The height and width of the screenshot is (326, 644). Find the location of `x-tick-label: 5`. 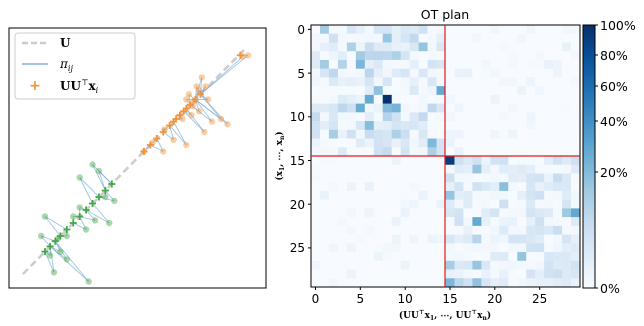

x-tick-label: 5 is located at coordinates (360, 299).